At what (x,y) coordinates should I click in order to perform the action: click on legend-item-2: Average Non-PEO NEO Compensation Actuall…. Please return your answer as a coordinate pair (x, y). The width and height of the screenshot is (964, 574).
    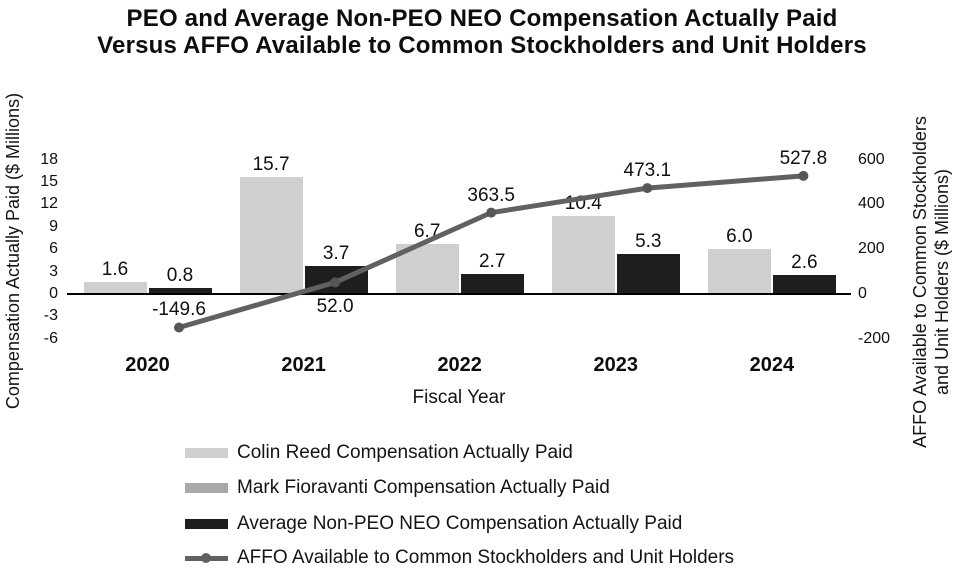
    Looking at the image, I should click on (433, 524).